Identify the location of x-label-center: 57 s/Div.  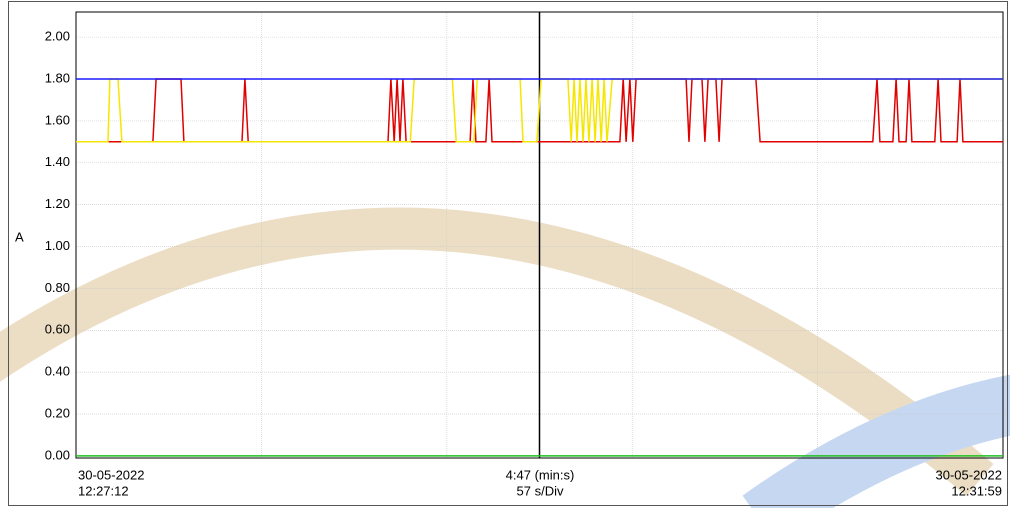
(540, 490).